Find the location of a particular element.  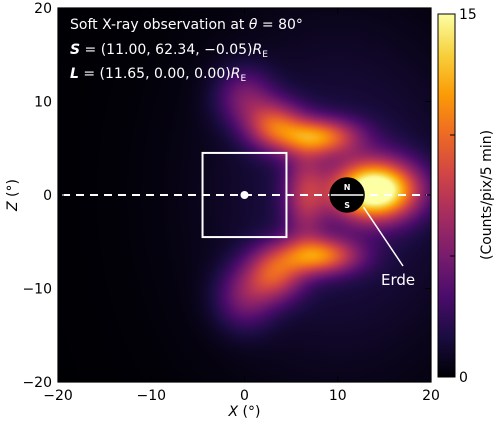

earth-callout-label: Erde is located at coordinates (398, 280).